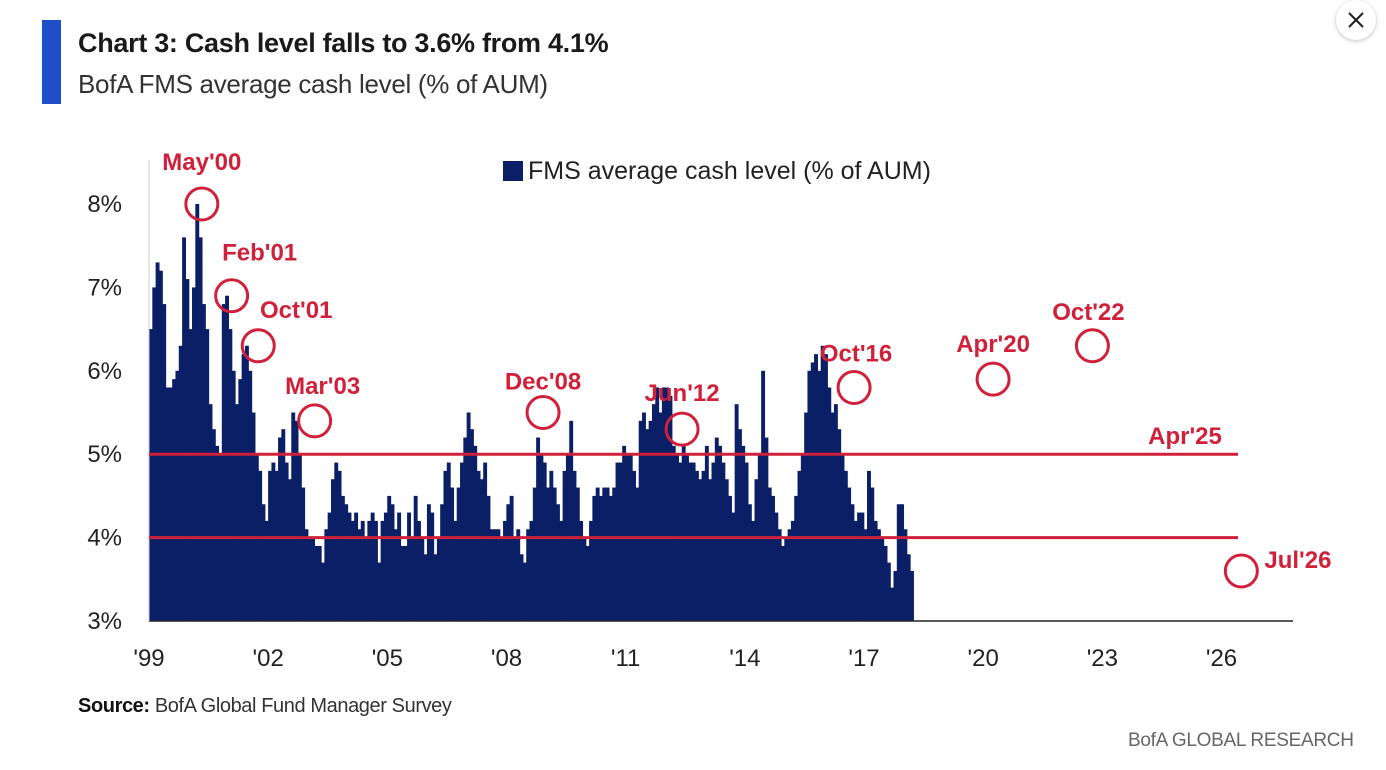 The image size is (1386, 770). What do you see at coordinates (387, 658) in the screenshot?
I see `x-tick-label: '05` at bounding box center [387, 658].